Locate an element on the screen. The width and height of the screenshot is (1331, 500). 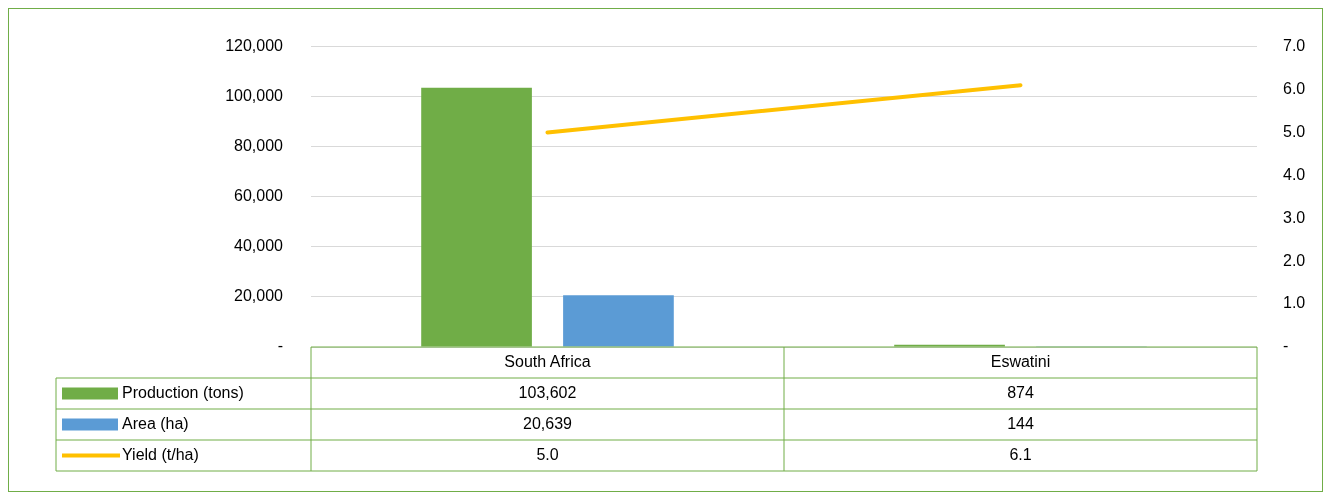
x-tick-label: Eswatini is located at coordinates (1020, 361).